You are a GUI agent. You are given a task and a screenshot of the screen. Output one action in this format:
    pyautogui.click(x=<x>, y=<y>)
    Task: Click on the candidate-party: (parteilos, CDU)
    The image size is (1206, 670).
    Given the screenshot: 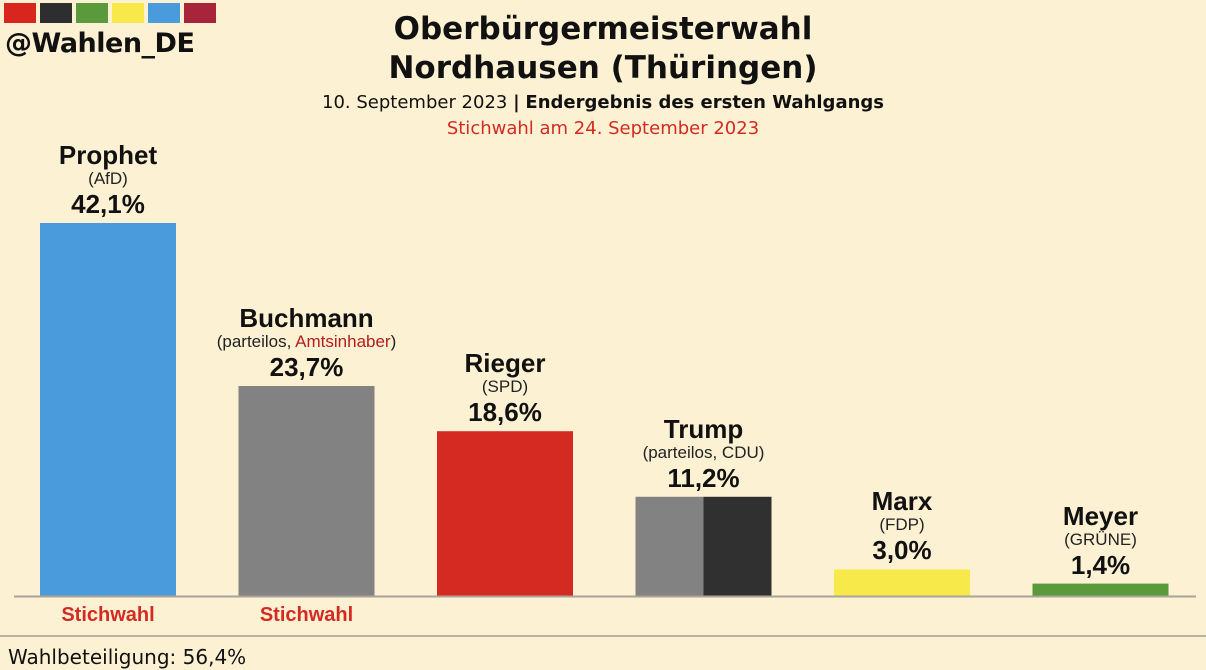 What is the action you would take?
    pyautogui.click(x=704, y=453)
    